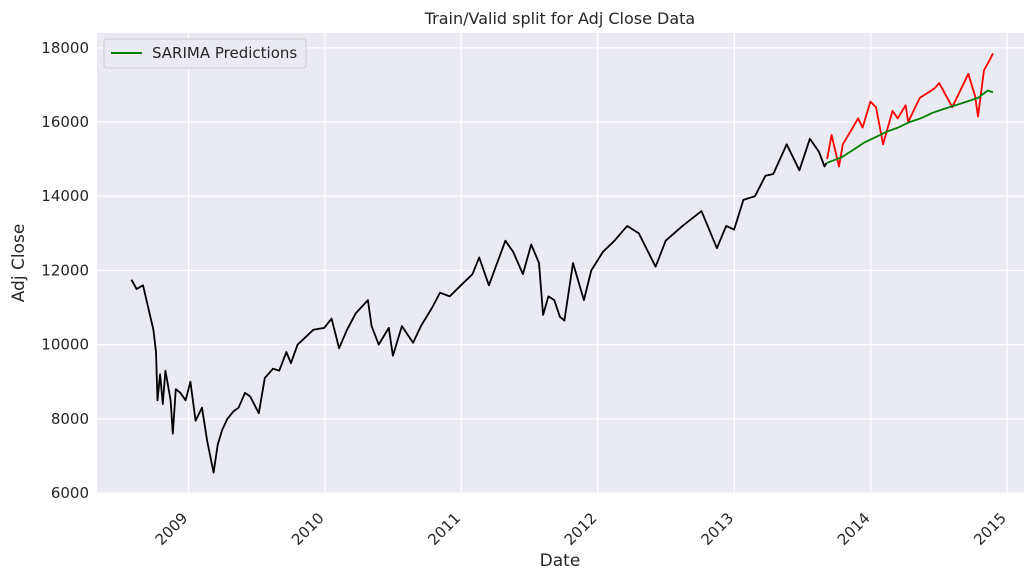 Image resolution: width=1035 pixels, height=579 pixels. Describe the element at coordinates (65, 122) in the screenshot. I see `y-tick-label: 16000` at that location.